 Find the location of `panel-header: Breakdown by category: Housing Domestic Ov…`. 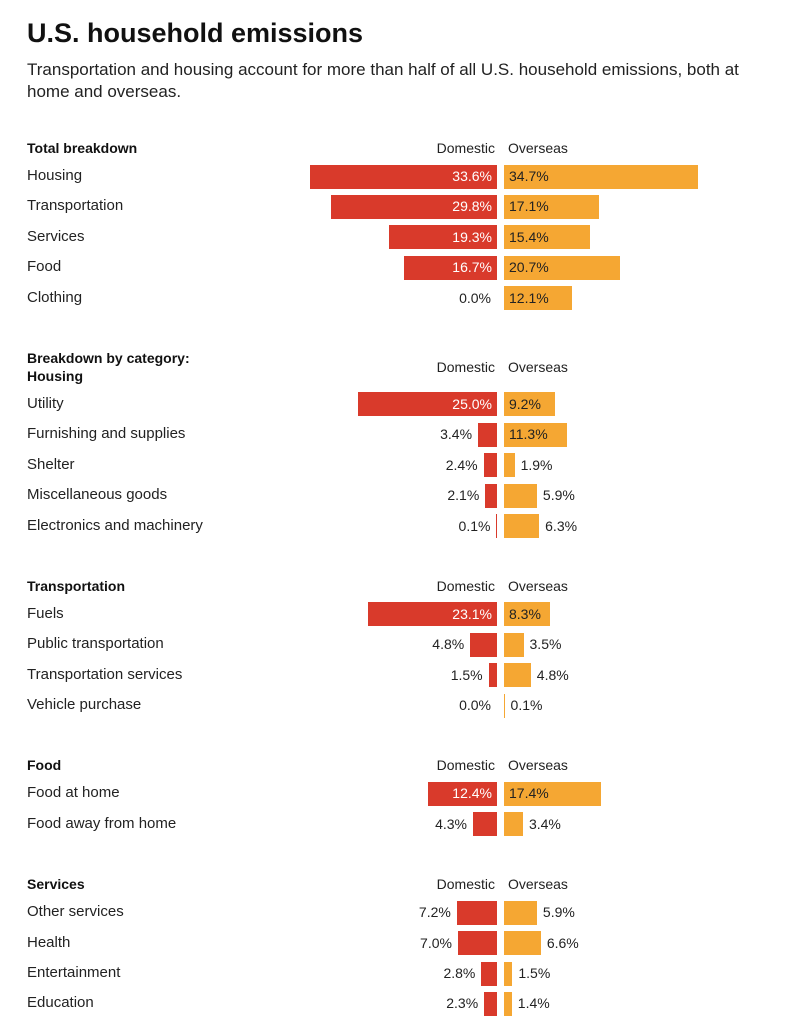

panel-header: Breakdown by category: Housing Domestic Ov… is located at coordinates (407, 367).